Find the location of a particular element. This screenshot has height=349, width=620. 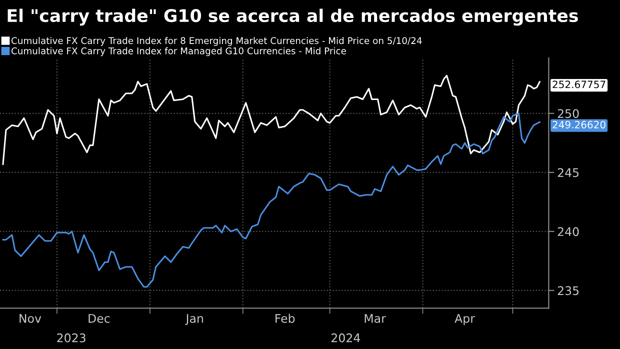

data-label: 249.26620 is located at coordinates (579, 124).